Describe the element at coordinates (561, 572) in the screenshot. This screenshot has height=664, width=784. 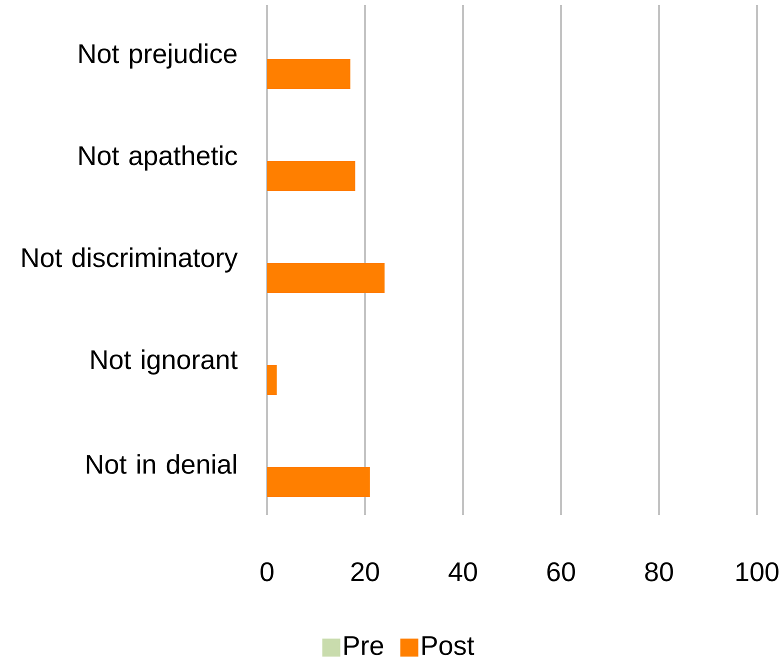
I see `x-tick-label: 60` at that location.